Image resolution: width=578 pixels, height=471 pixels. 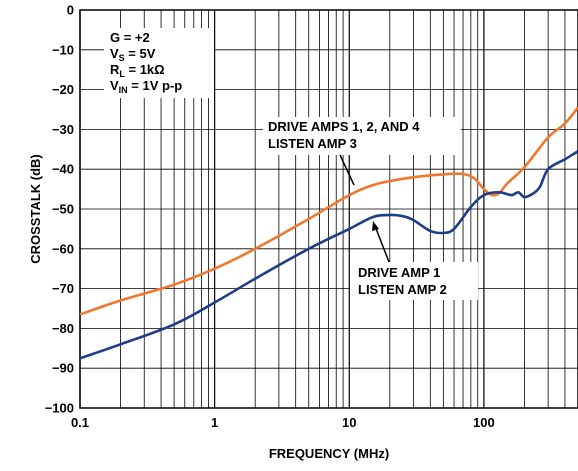 I want to click on y-tick-label: −70, so click(x=63, y=288).